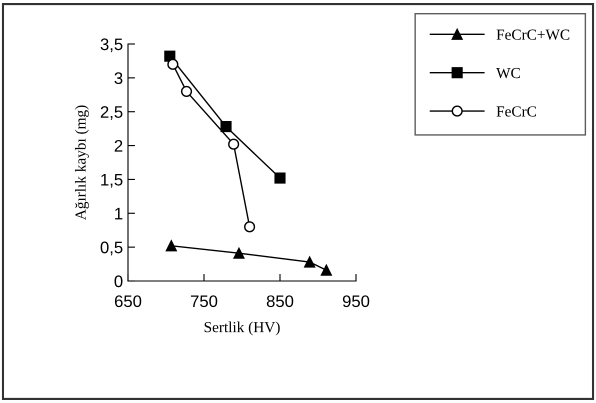 The width and height of the screenshot is (596, 403). I want to click on y-tick-label: 1,5, so click(111, 181).